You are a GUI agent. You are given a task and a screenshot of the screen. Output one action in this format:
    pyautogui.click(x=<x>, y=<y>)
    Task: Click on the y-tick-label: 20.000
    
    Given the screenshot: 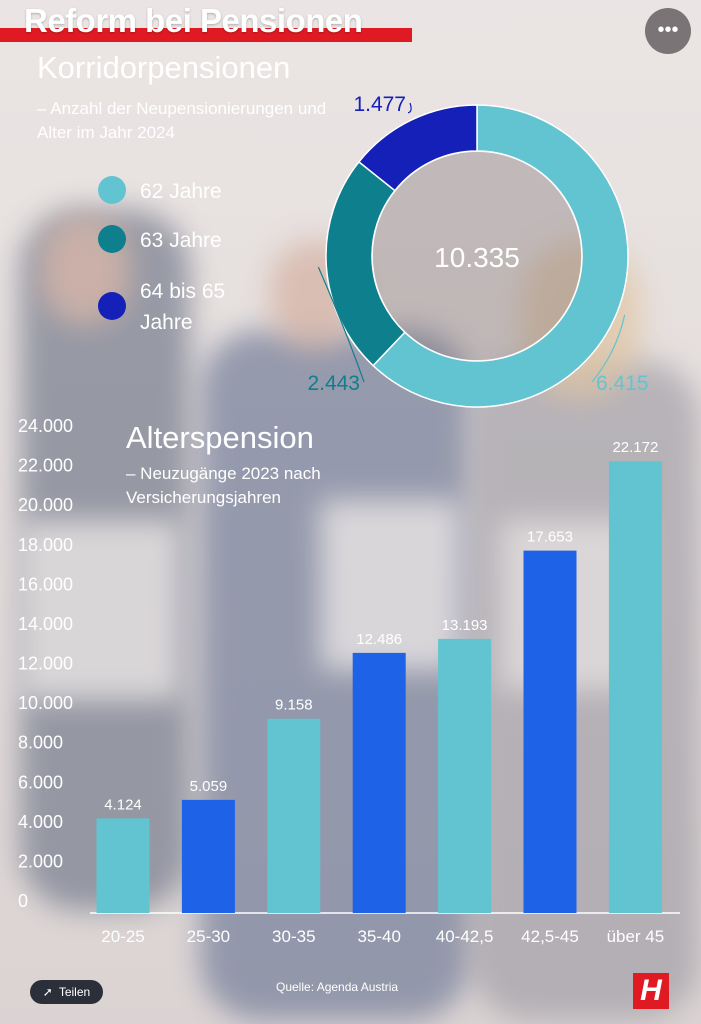 What is the action you would take?
    pyautogui.click(x=45, y=505)
    